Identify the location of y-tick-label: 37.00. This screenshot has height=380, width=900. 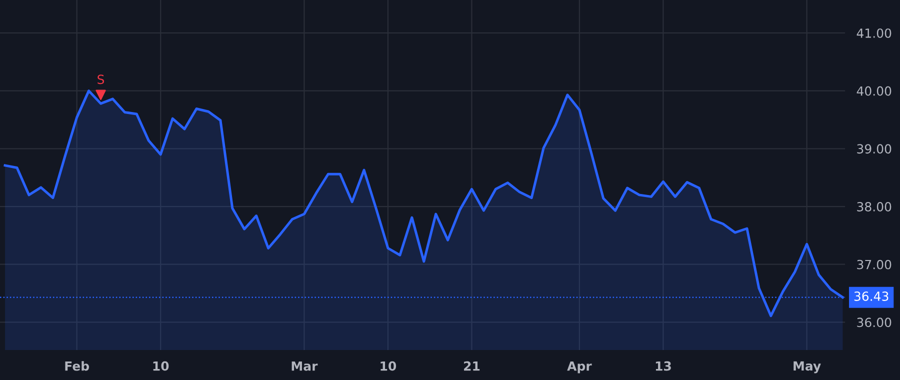
(874, 265).